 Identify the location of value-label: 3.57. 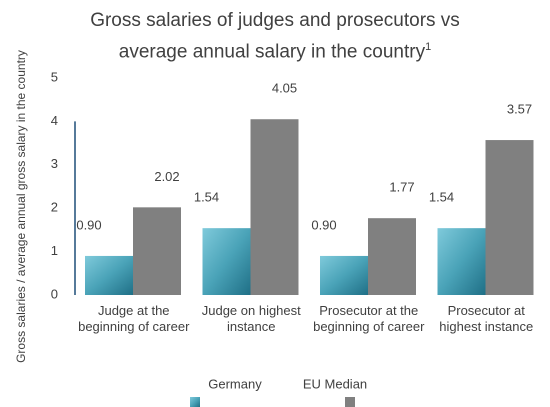
(519, 108).